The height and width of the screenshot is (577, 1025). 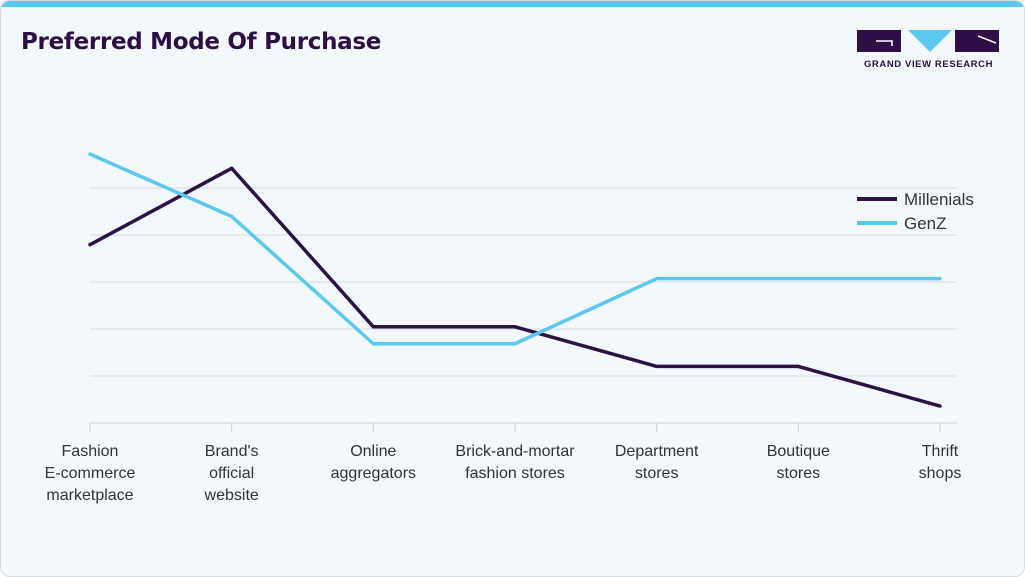 I want to click on legend-label-millenials: Millenials, so click(x=939, y=199).